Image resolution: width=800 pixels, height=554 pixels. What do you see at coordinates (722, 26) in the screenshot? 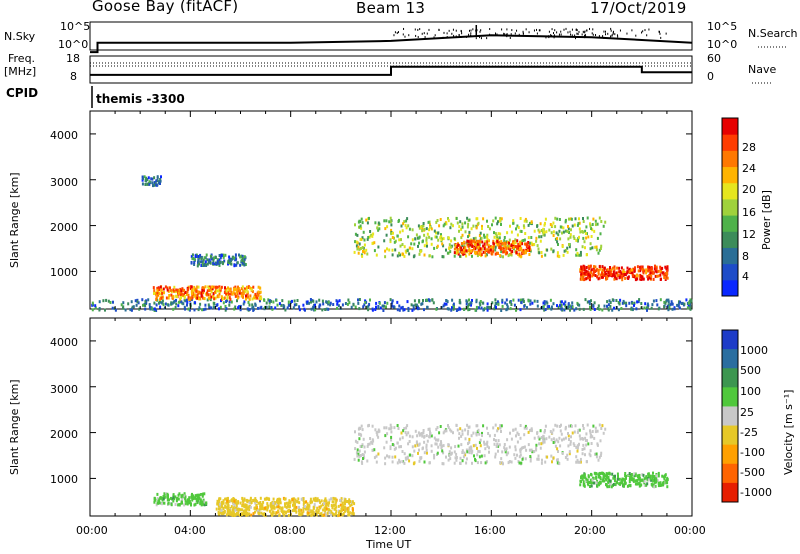
I see `noise-right-tick-top: 10^5` at bounding box center [722, 26].